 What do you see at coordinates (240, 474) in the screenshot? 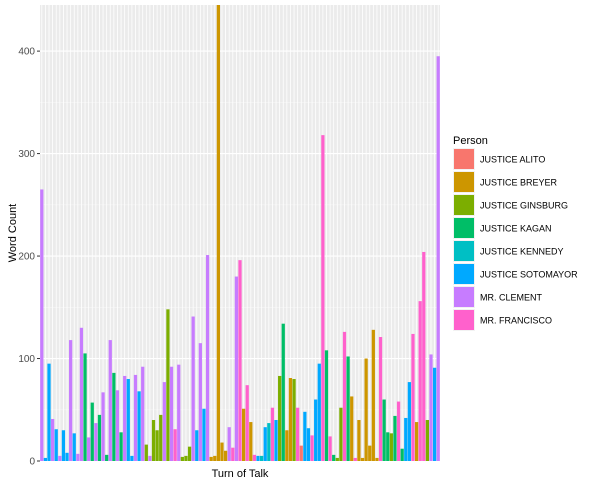
I see `x-axis-title: Turn of Talk` at bounding box center [240, 474].